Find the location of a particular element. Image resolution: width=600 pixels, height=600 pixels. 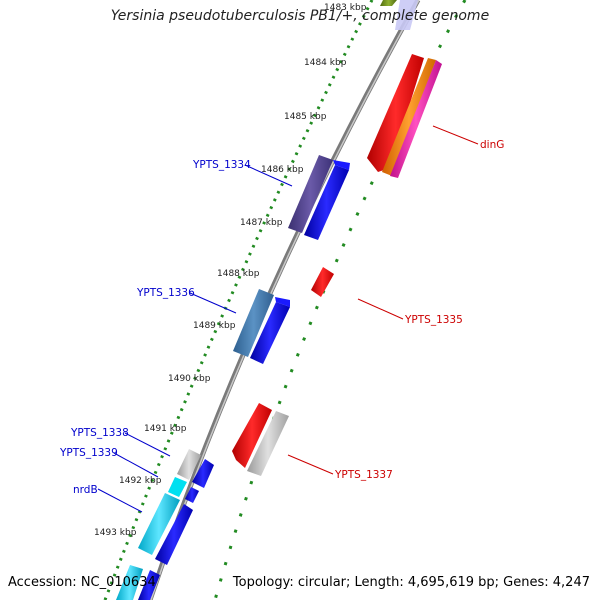

gene-cluster-bottom is located at coordinates (165, 524).